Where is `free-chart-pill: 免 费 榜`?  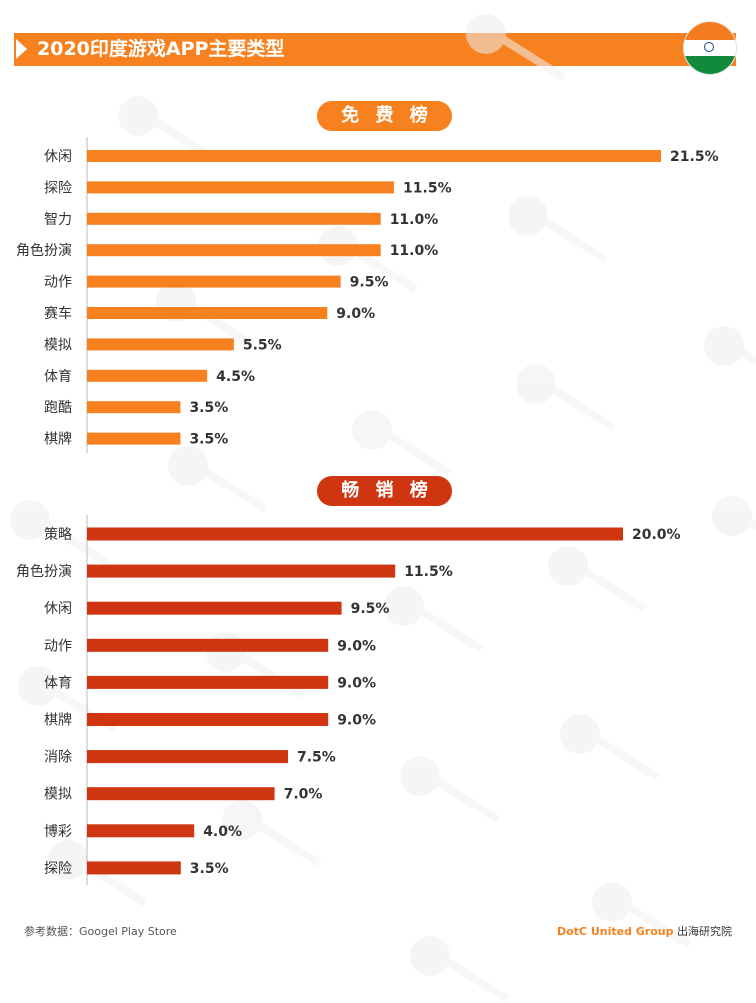
free-chart-pill: 免 费 榜 is located at coordinates (384, 116).